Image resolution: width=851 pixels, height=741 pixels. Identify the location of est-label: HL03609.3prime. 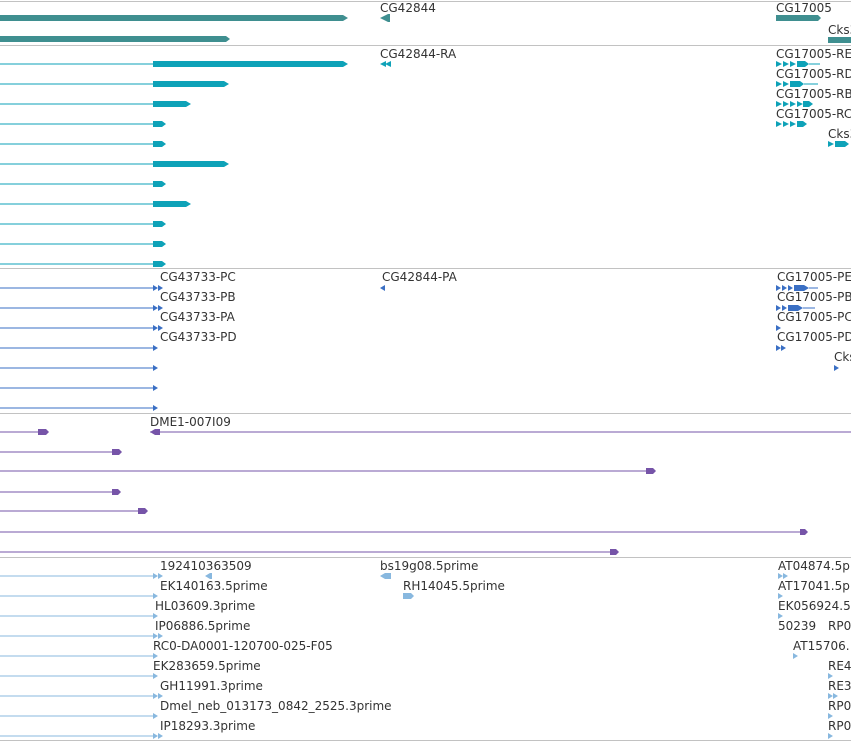
(205, 606).